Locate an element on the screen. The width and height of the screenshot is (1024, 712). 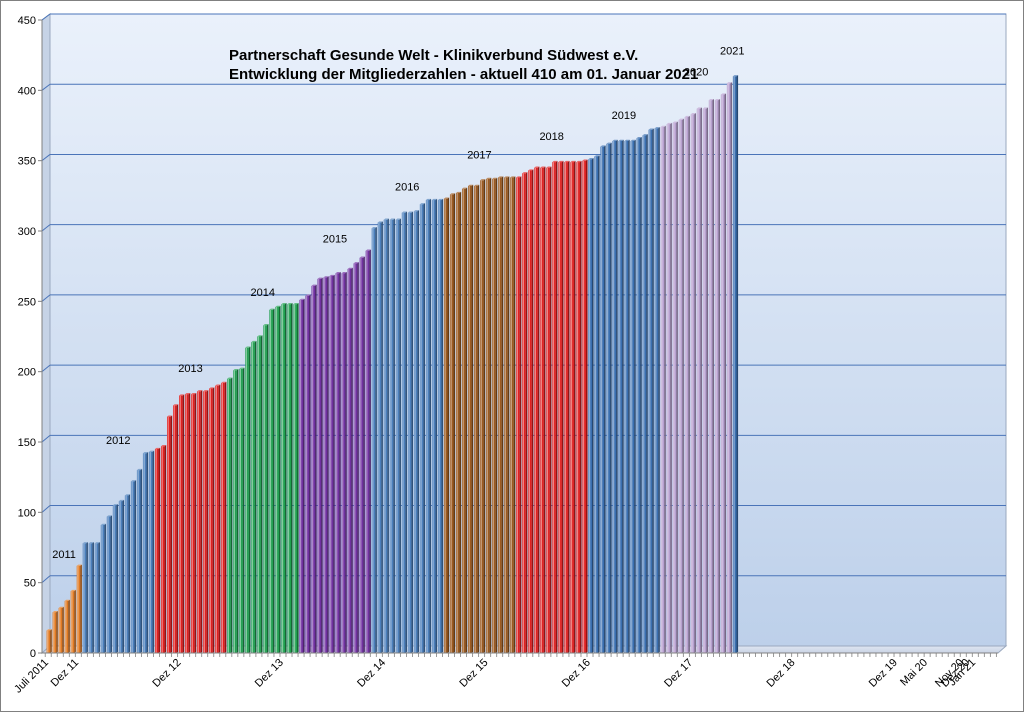
year-label: 2011 is located at coordinates (64, 555).